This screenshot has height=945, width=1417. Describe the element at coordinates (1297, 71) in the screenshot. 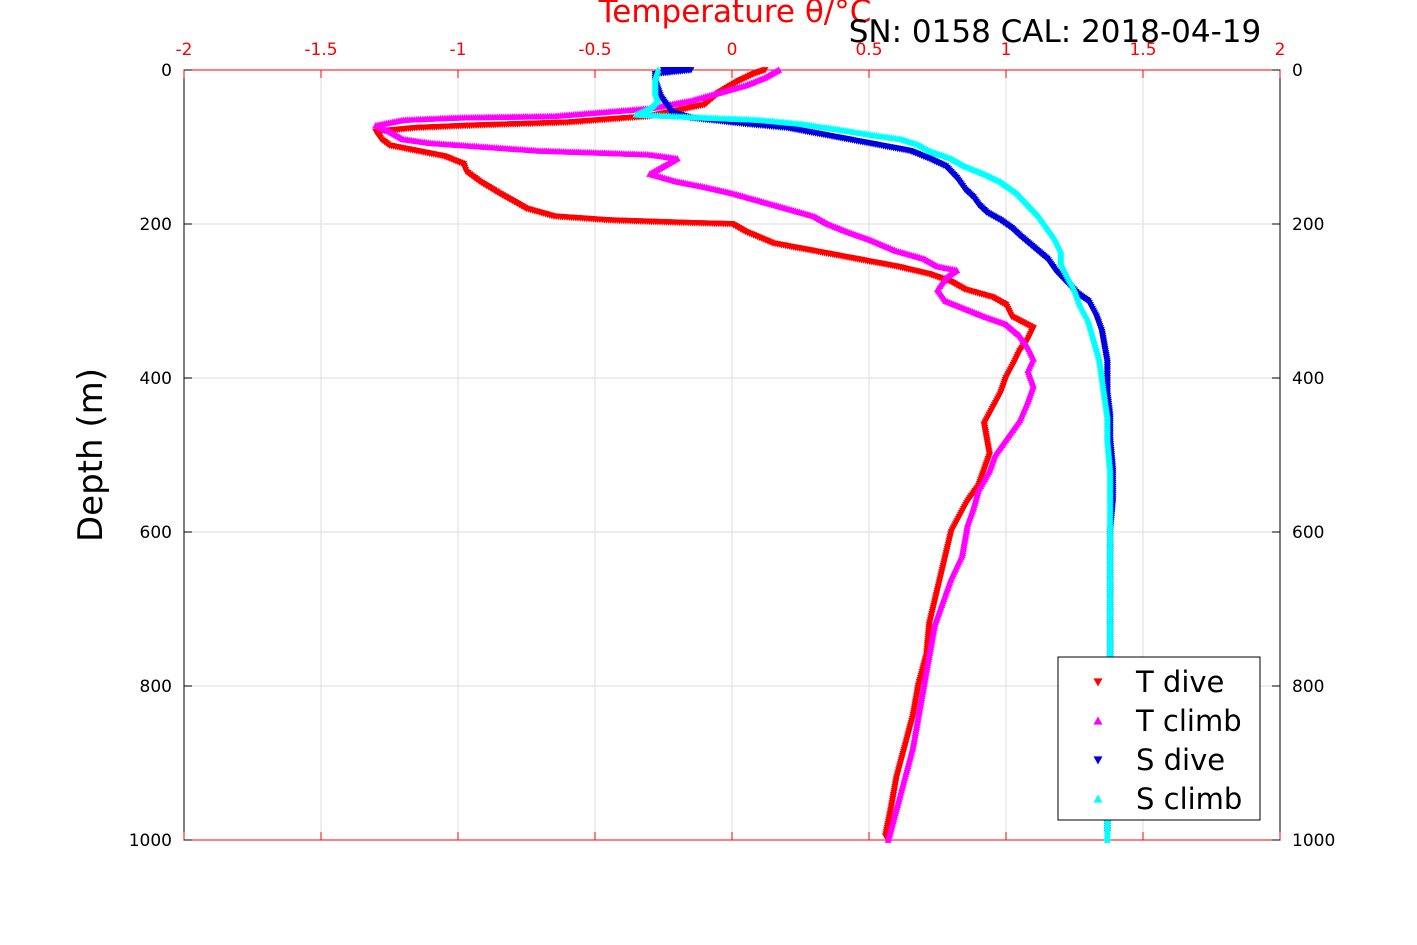

I see `y-tick-label-right: 0` at that location.